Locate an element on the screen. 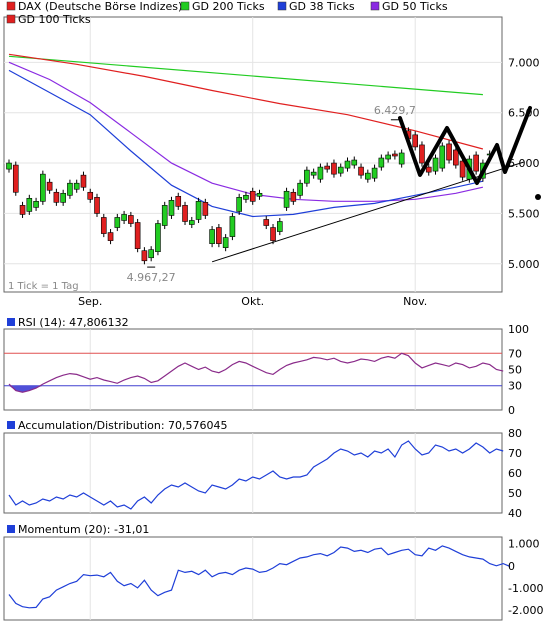 The width and height of the screenshot is (545, 626). momentum-series is located at coordinates (259, 577).